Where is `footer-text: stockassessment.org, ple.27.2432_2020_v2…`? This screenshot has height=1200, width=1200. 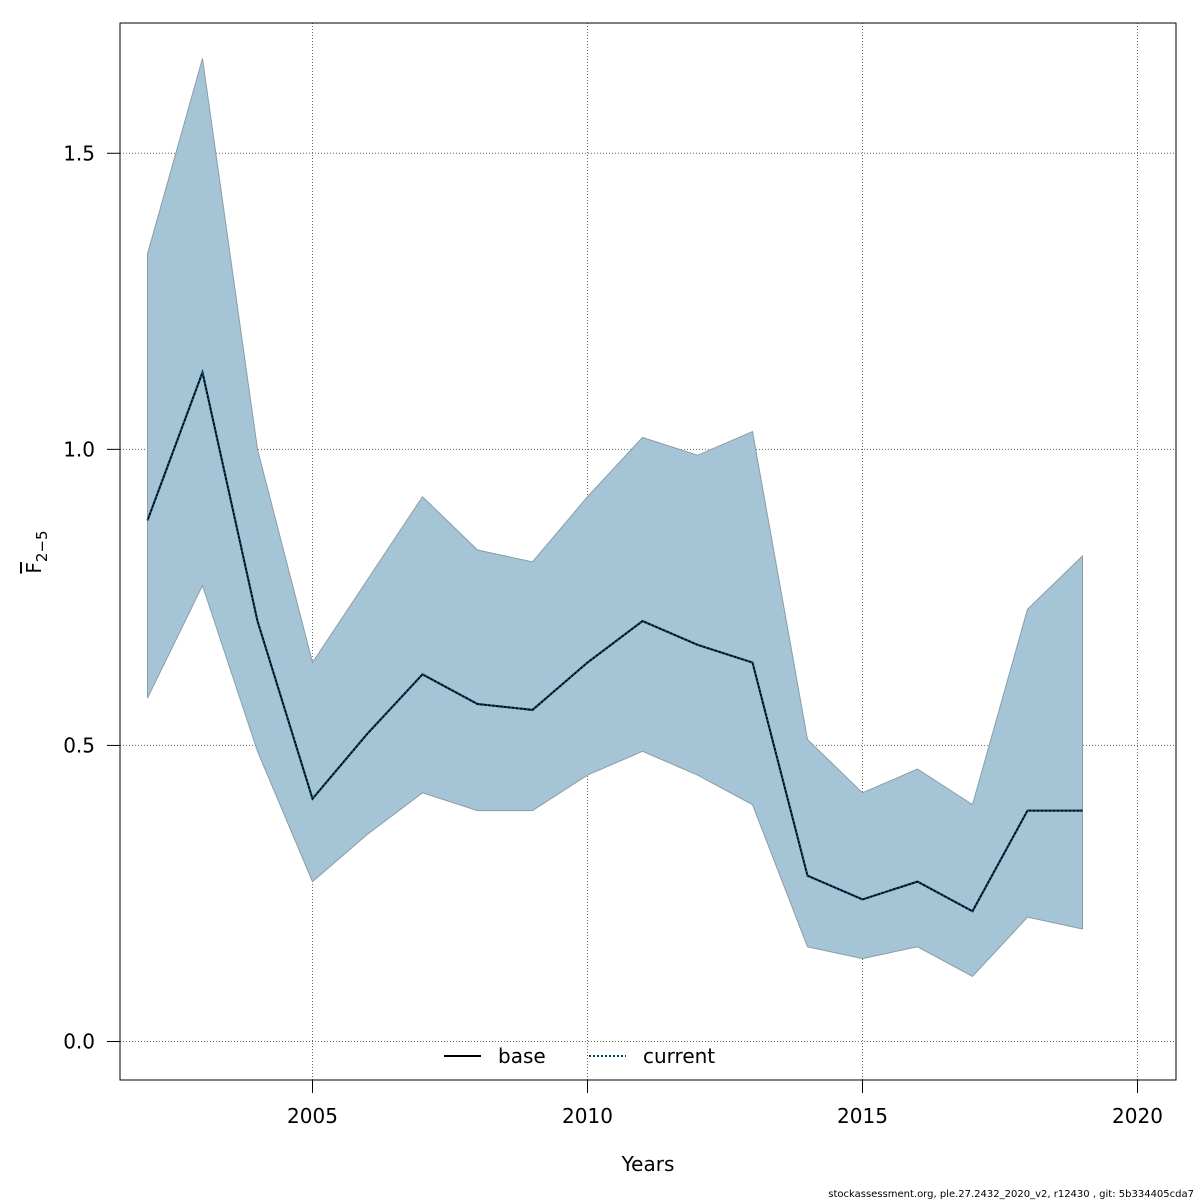 footer-text: stockassessment.org, ple.27.2432_2020_v2… is located at coordinates (1011, 1194).